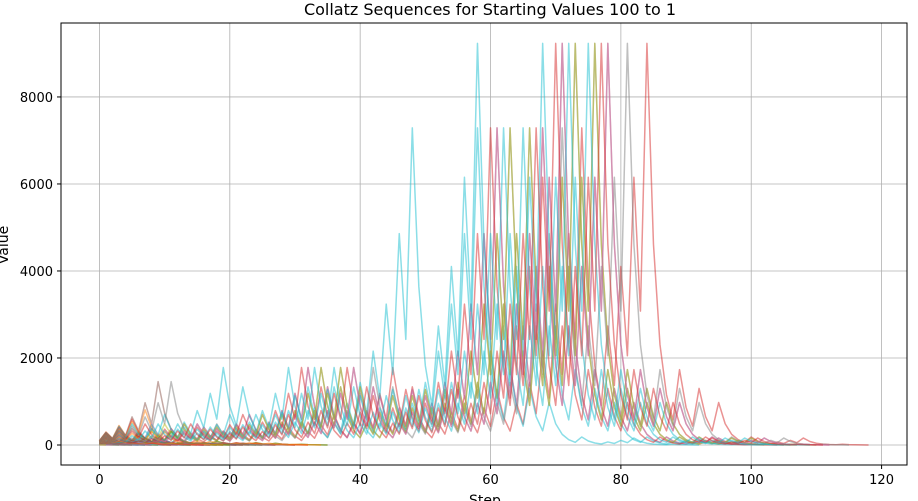 This screenshot has height=501, width=918. I want to click on x-tick-label: 80, so click(621, 480).